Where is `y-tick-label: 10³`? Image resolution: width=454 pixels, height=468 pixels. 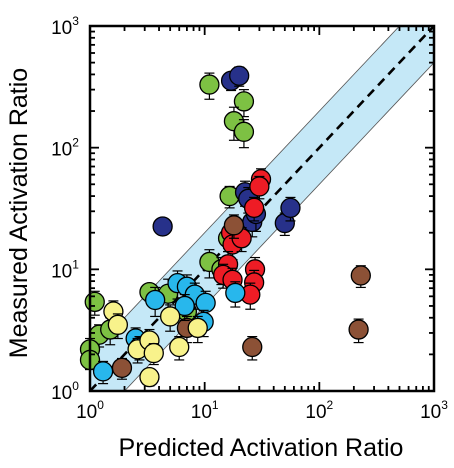 y-tick-label: 10³ is located at coordinates (65, 26).